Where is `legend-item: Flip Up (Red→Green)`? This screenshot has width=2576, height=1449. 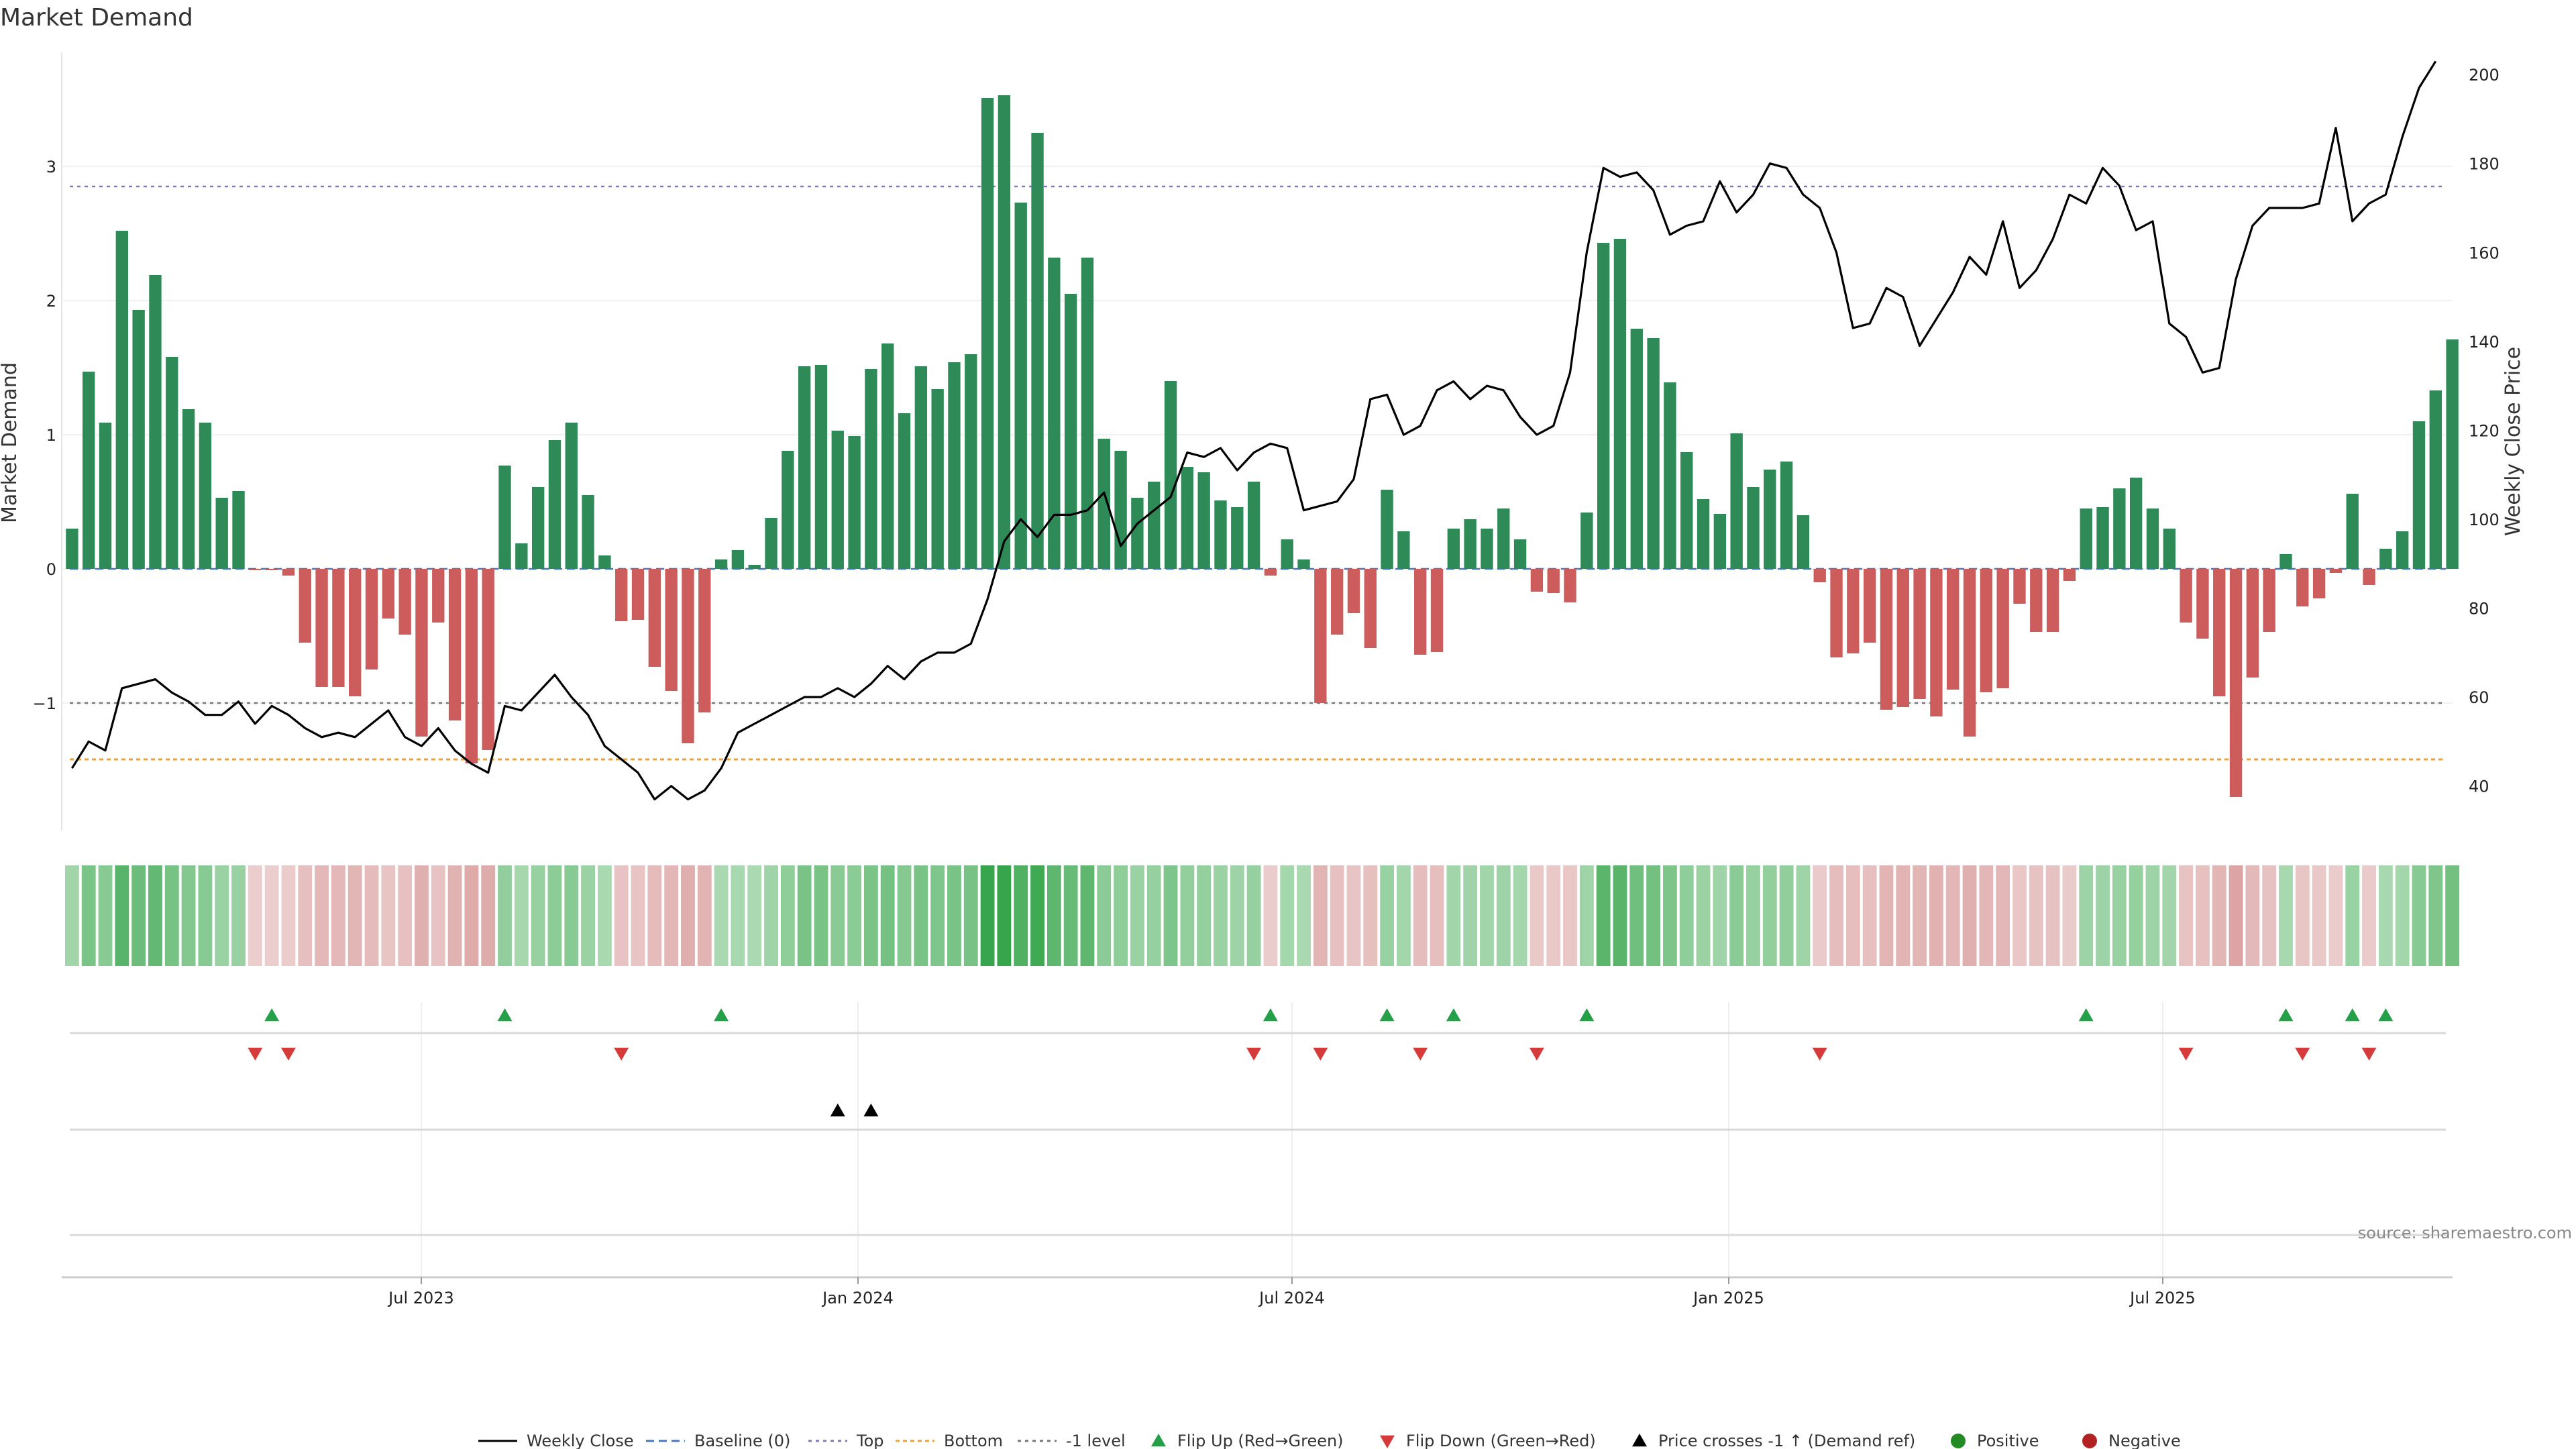 legend-item: Flip Up (Red→Green) is located at coordinates (1247, 1440).